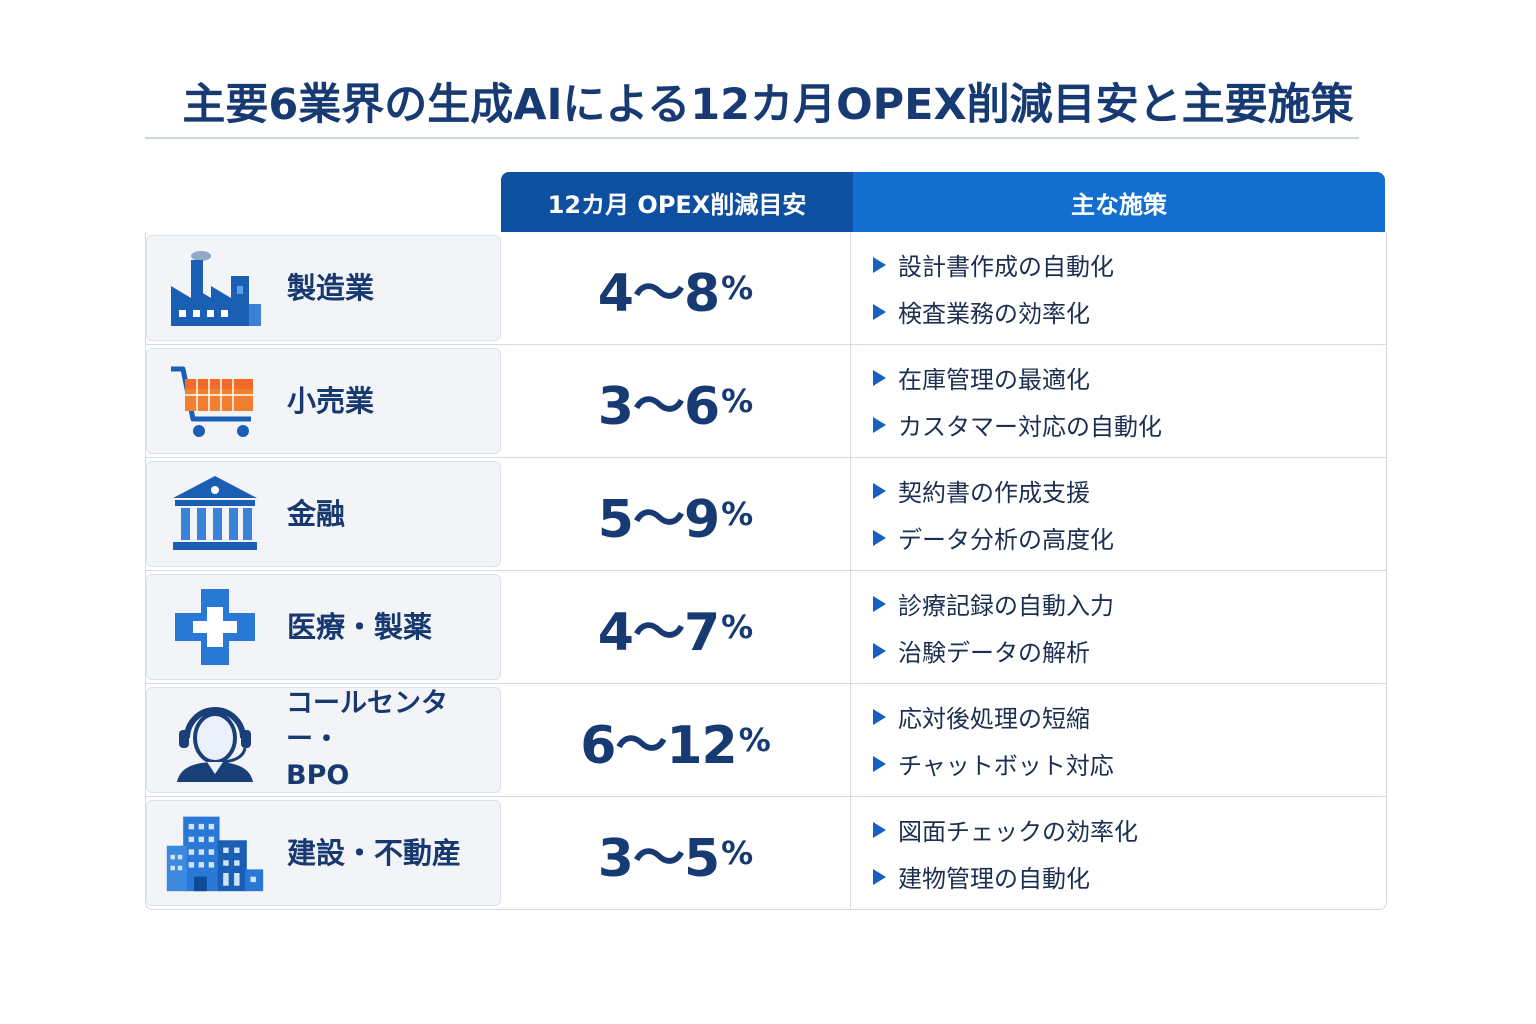 The width and height of the screenshot is (1536, 1024). I want to click on industry-cell: 製造業, so click(323, 288).